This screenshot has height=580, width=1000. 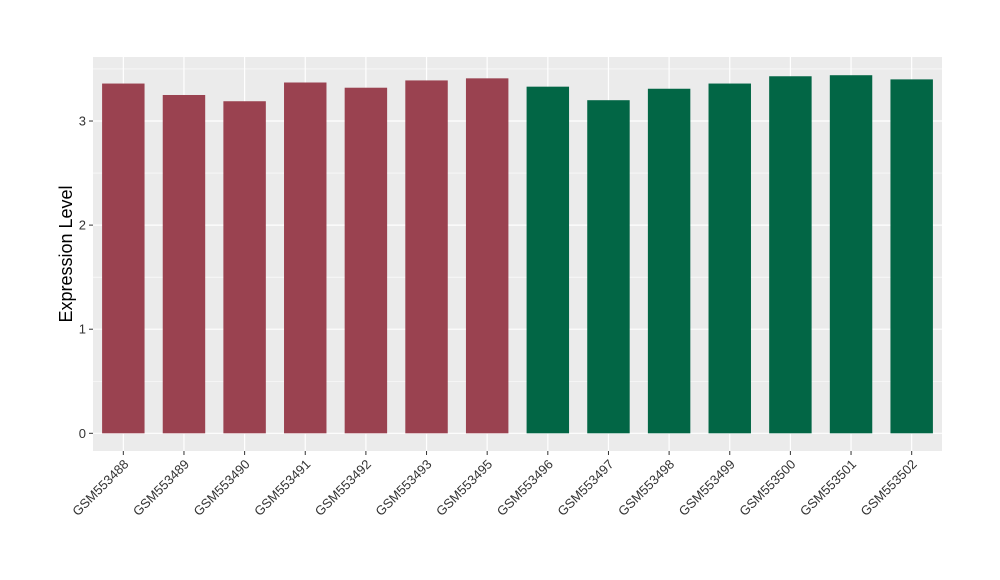 What do you see at coordinates (889, 488) in the screenshot?
I see `x-tick-label: GSM553502` at bounding box center [889, 488].